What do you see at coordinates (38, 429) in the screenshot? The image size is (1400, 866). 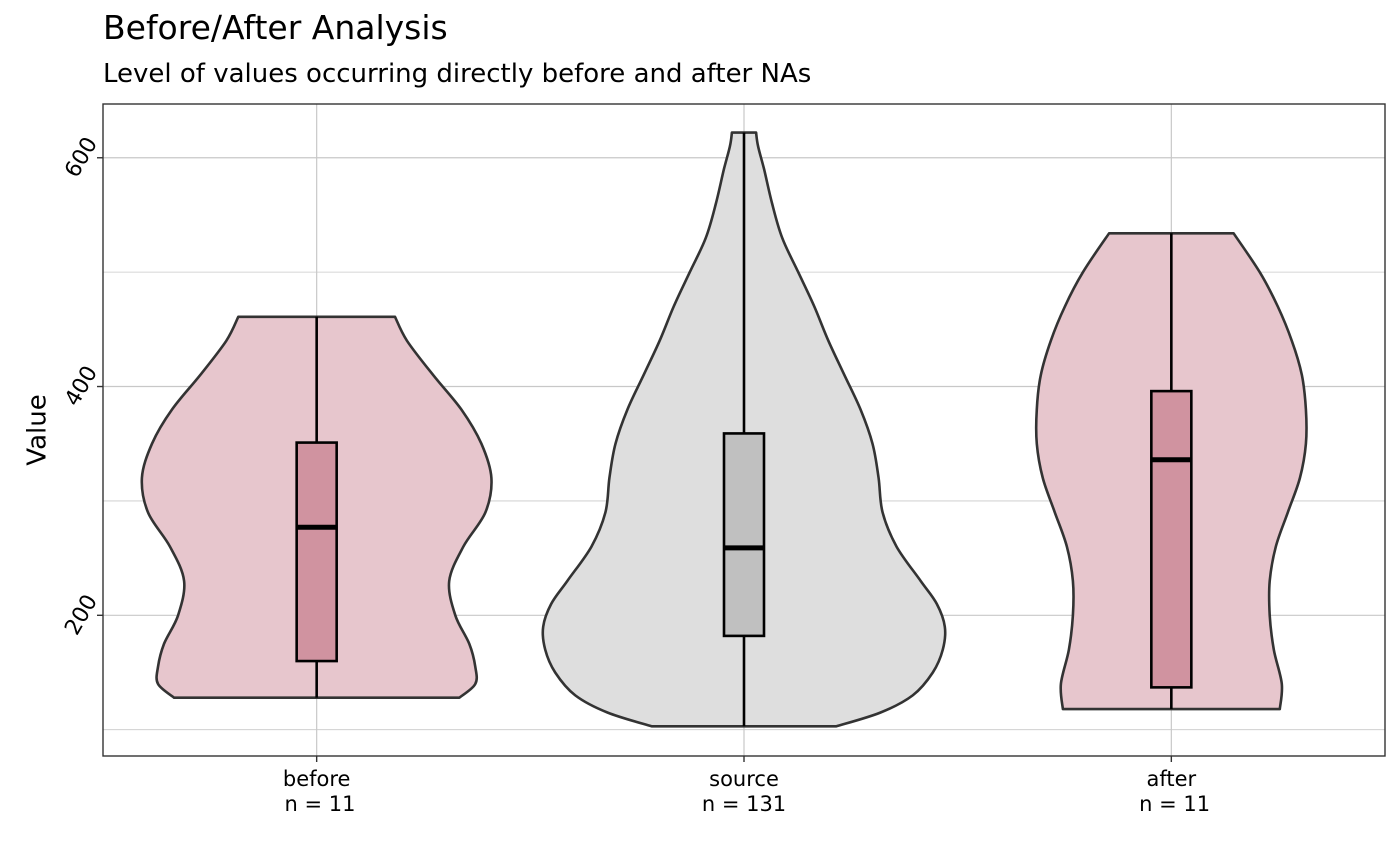 I see `y-axis-title: Value` at bounding box center [38, 429].